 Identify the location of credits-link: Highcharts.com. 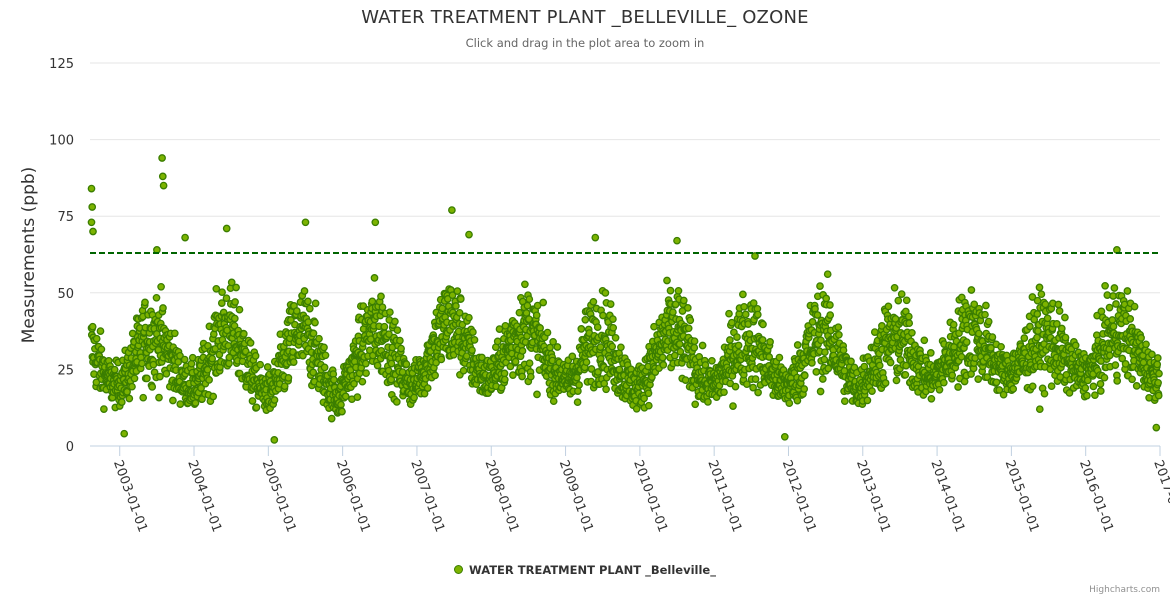
(1124, 590).